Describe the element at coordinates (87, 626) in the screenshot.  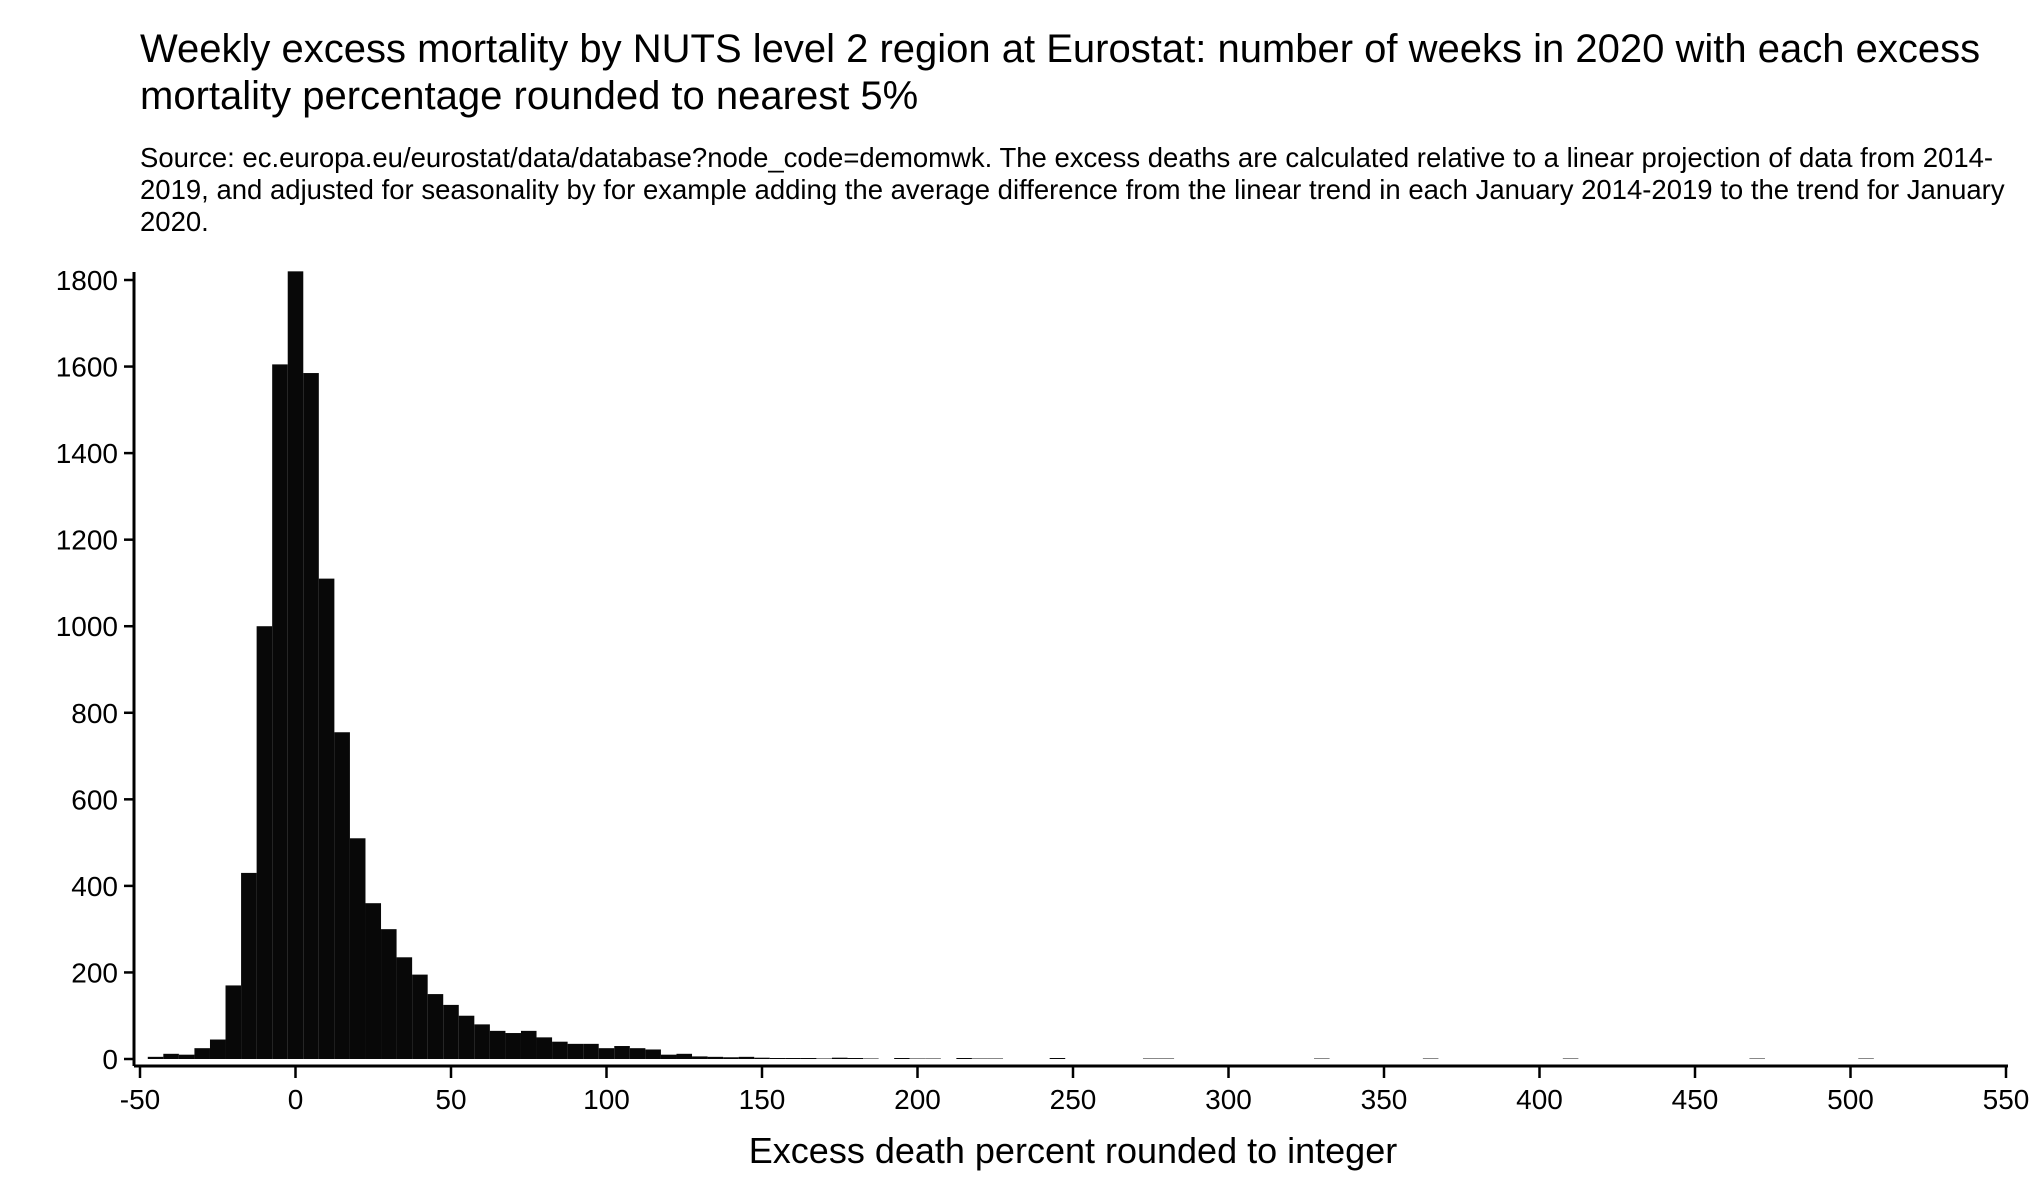
I see `y-tick-label: 1000` at that location.